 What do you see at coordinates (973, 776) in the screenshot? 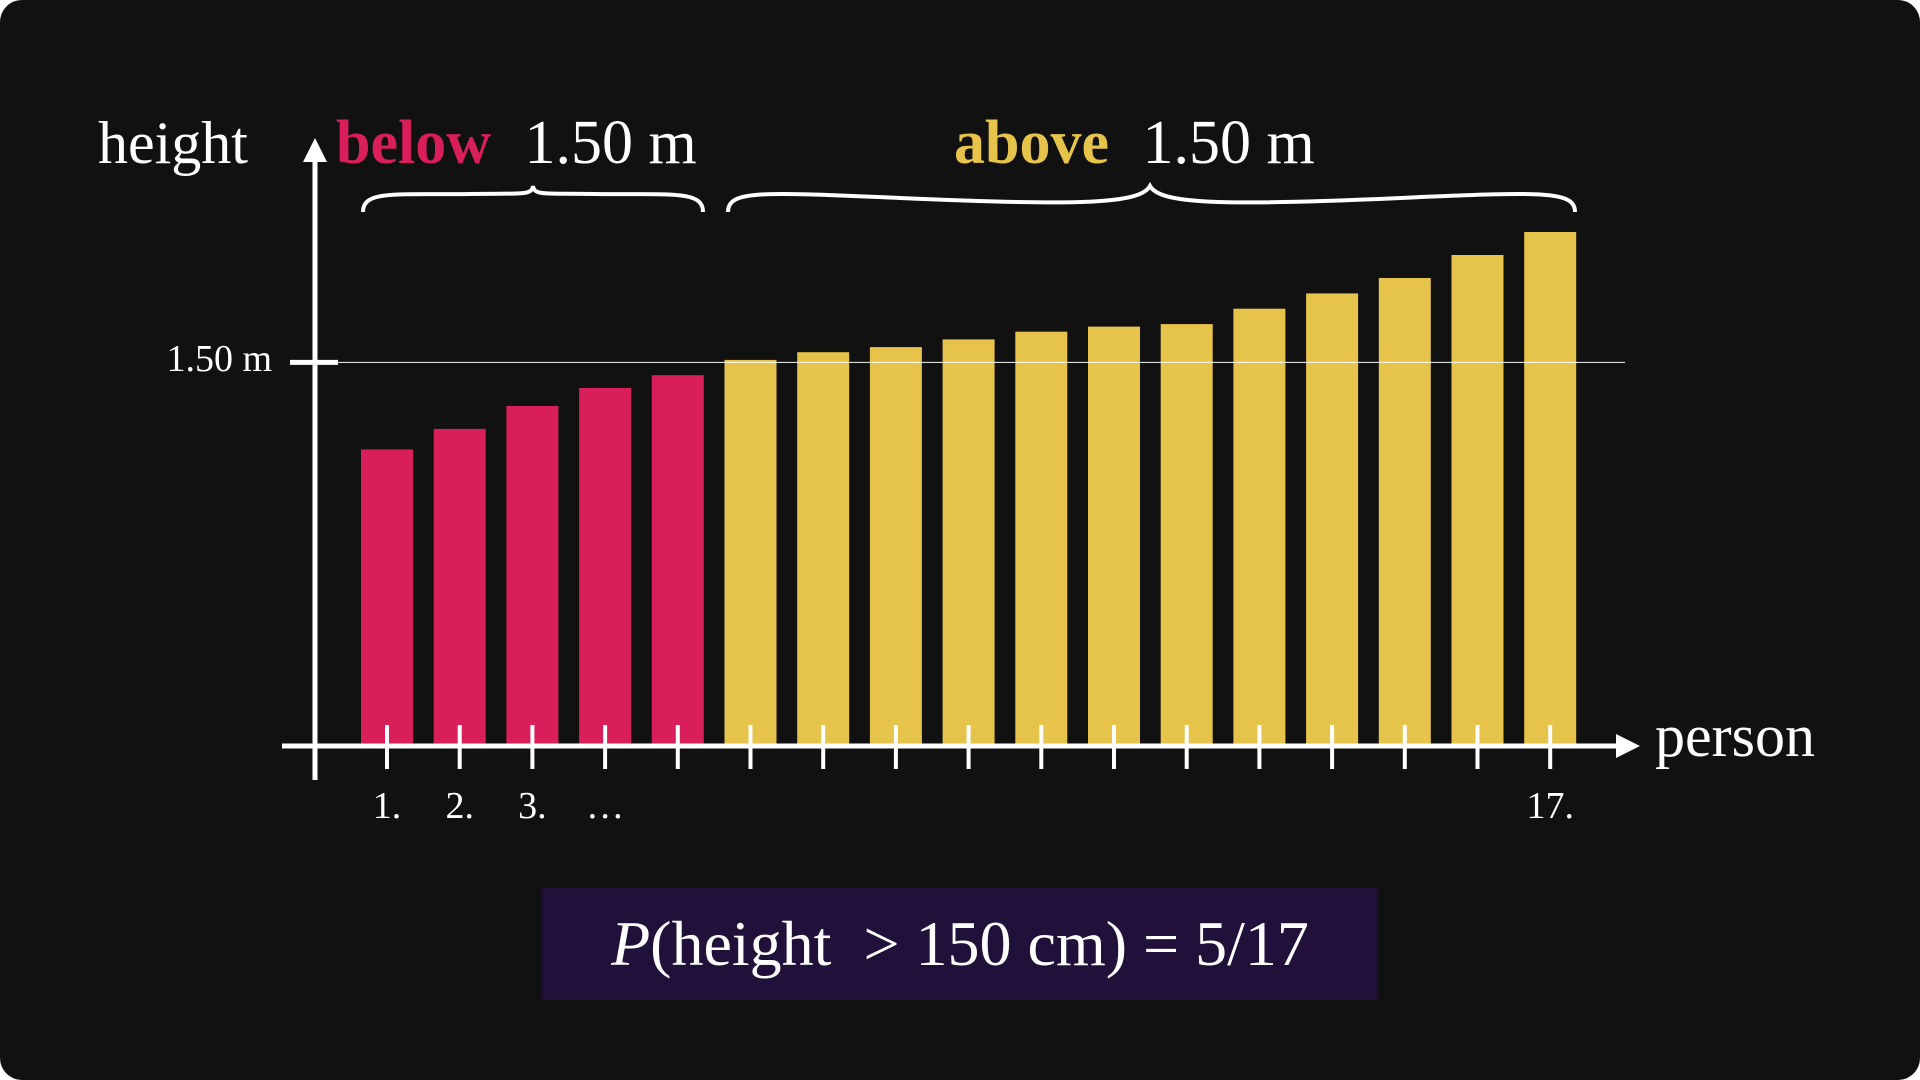
I see `x-ticks-group: 1. 2. 3. … 17.` at bounding box center [973, 776].